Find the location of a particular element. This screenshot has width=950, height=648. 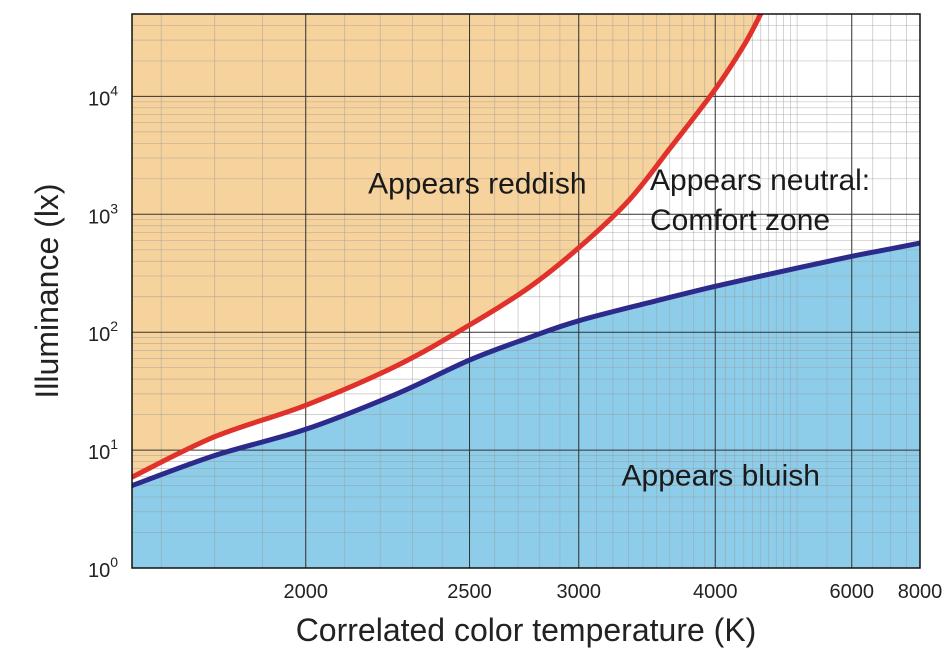

x-tick-label: 2000 is located at coordinates (305, 592).